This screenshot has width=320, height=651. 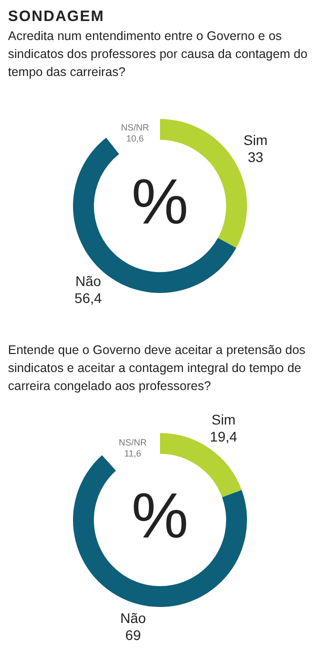 I want to click on data-label: 19,4, so click(x=224, y=436).